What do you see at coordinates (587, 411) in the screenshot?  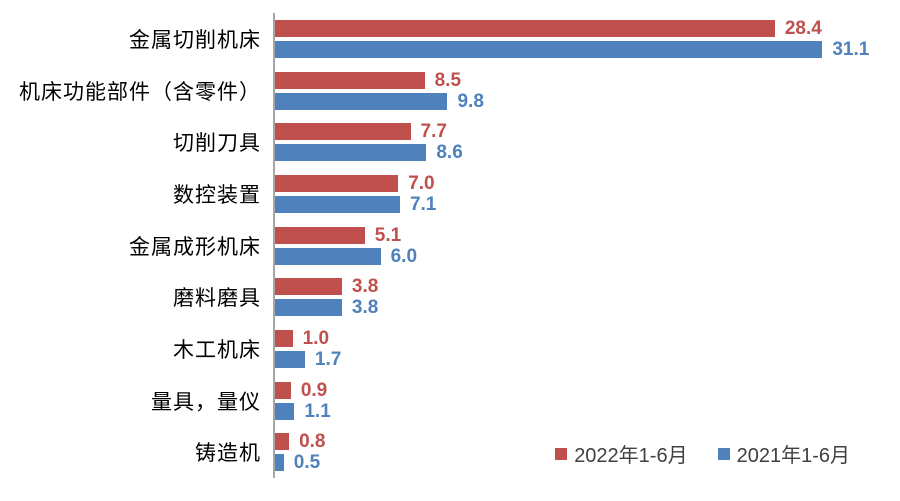 I see `bar-line: 1.1` at bounding box center [587, 411].